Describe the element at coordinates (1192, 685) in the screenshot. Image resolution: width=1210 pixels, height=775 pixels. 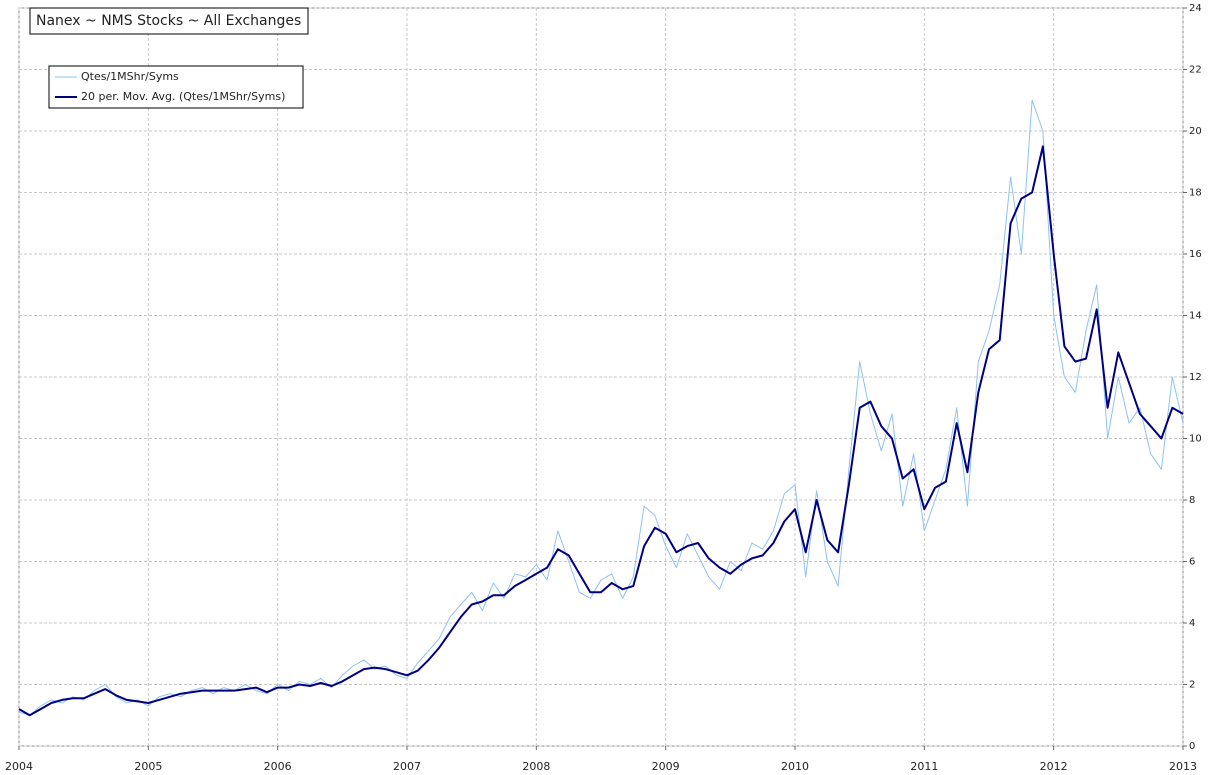
I see `y-tick-label: 2` at that location.